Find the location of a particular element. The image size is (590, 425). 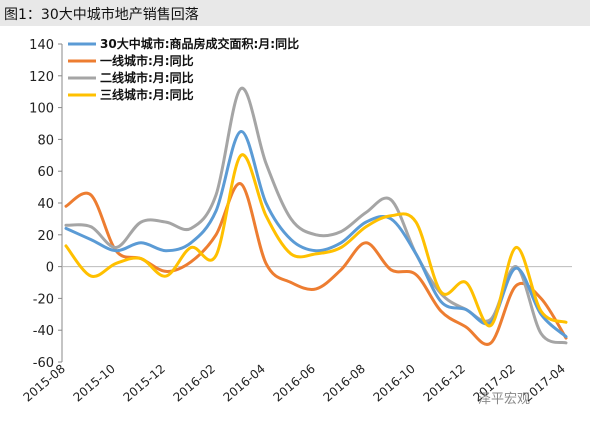

y-tick-label: -20 is located at coordinates (43, 299).